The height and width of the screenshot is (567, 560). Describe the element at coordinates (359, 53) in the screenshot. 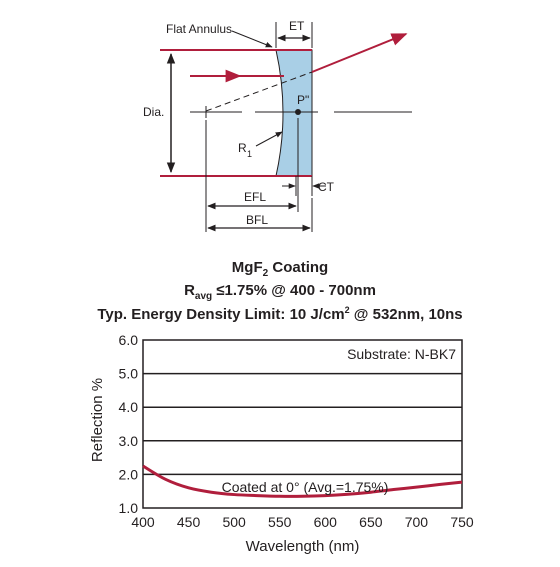

I see `refracted-ray` at that location.